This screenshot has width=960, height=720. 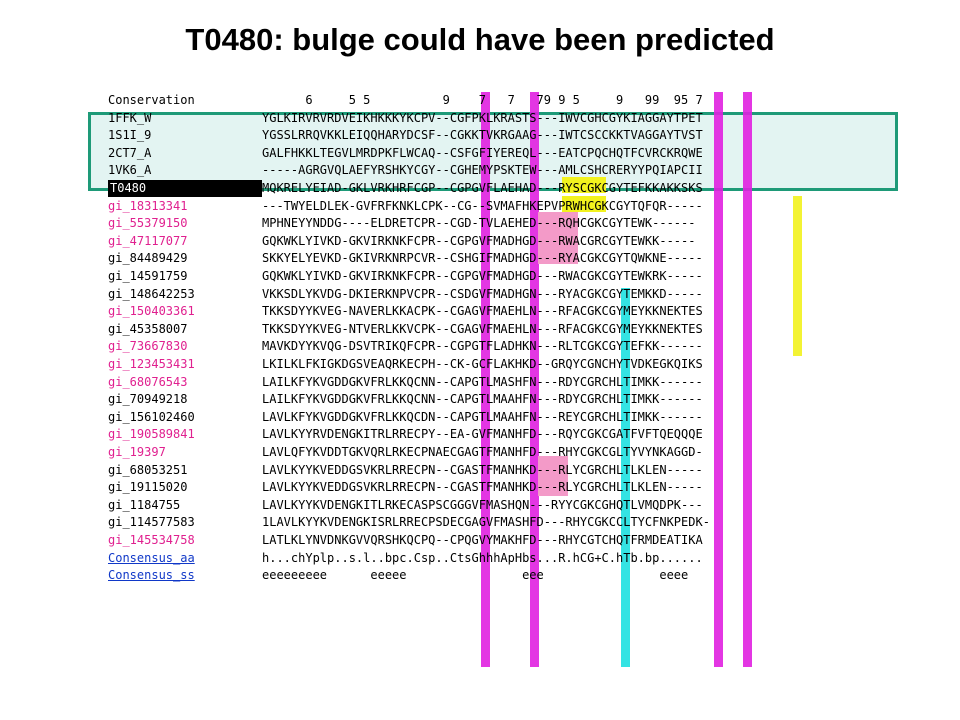 I want to click on sequence-name: gi_84489429, so click(x=148, y=258).